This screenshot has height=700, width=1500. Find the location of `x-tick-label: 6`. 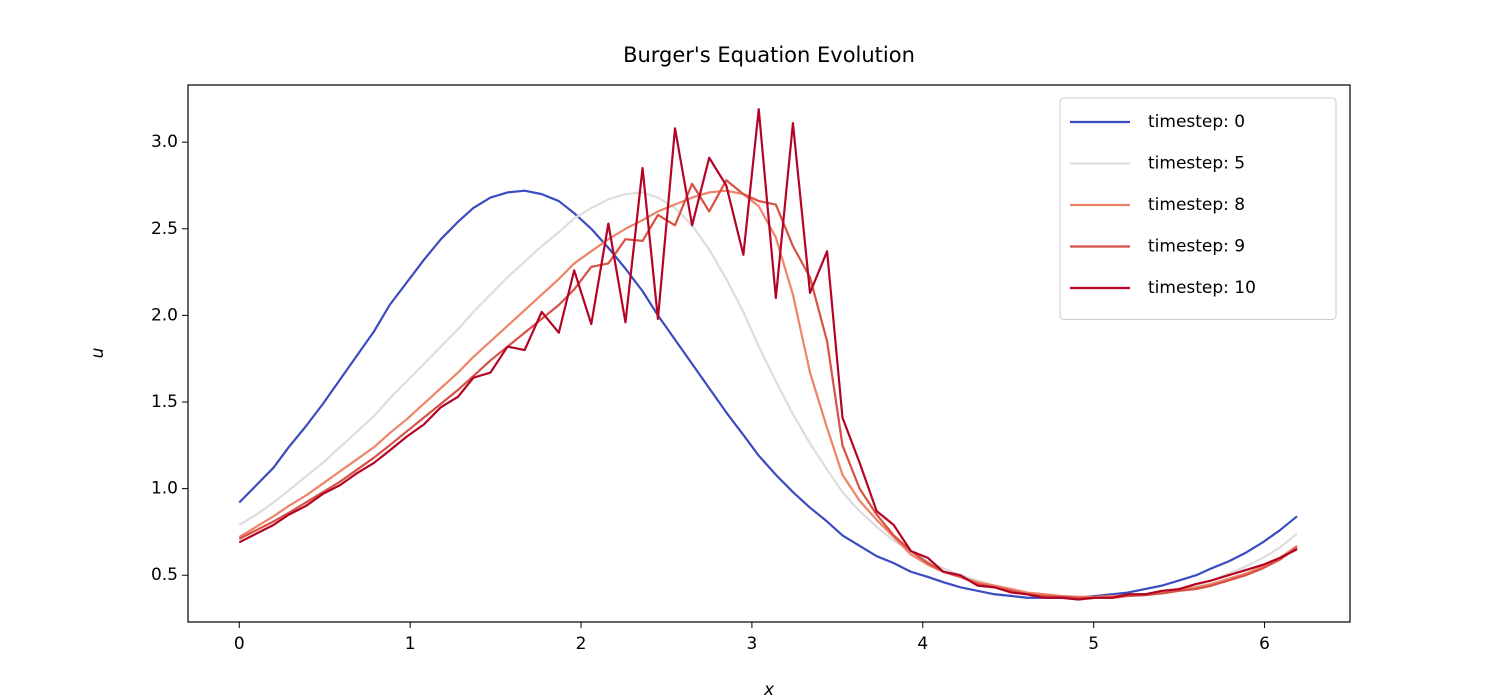

x-tick-label: 6 is located at coordinates (1264, 644).